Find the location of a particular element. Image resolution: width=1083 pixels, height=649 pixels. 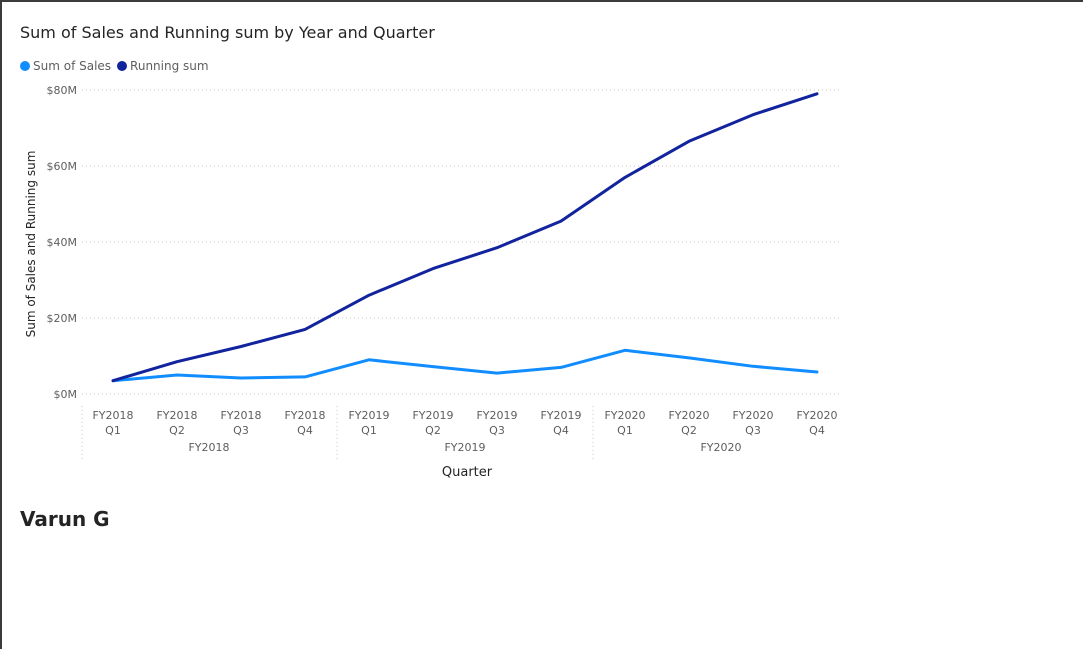

legend-marker-sum-of-sales is located at coordinates (25, 66).